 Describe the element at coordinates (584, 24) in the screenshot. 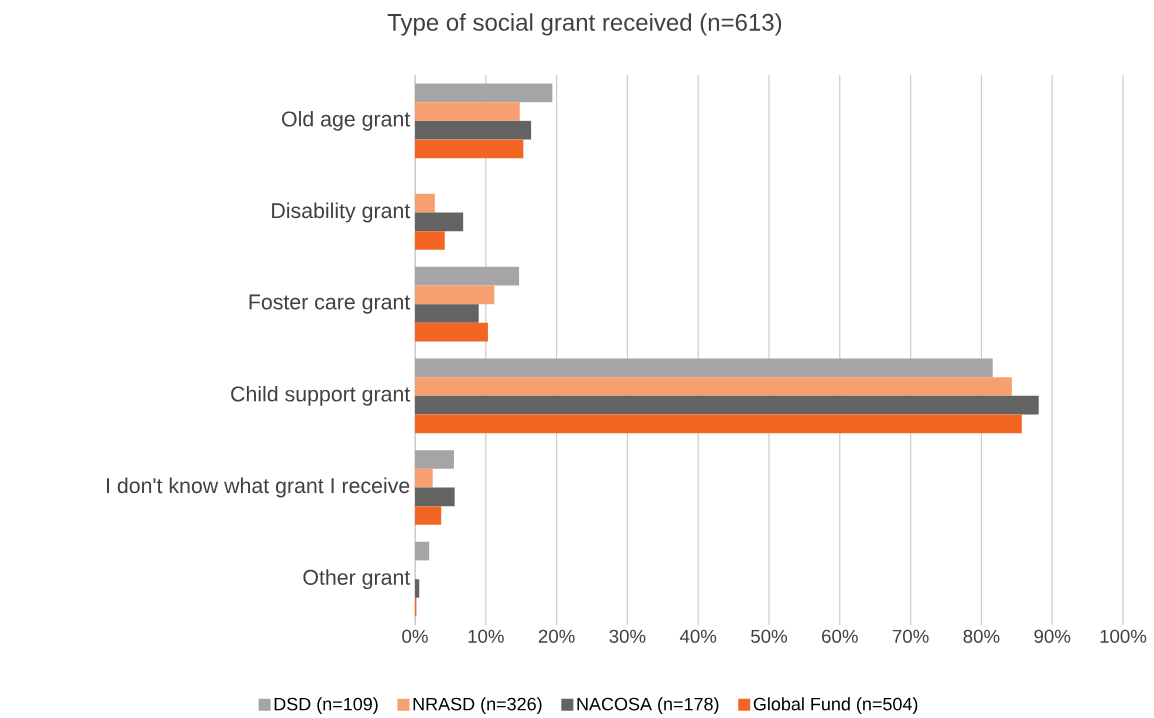

I see `chart-title: Type of social grant received (n=613)` at that location.